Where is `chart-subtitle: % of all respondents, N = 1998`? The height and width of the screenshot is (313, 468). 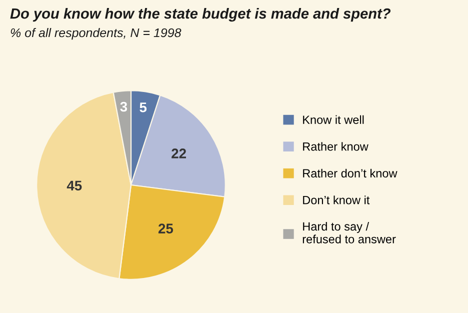 chart-subtitle: % of all respondents, N = 1998 is located at coordinates (96, 34).